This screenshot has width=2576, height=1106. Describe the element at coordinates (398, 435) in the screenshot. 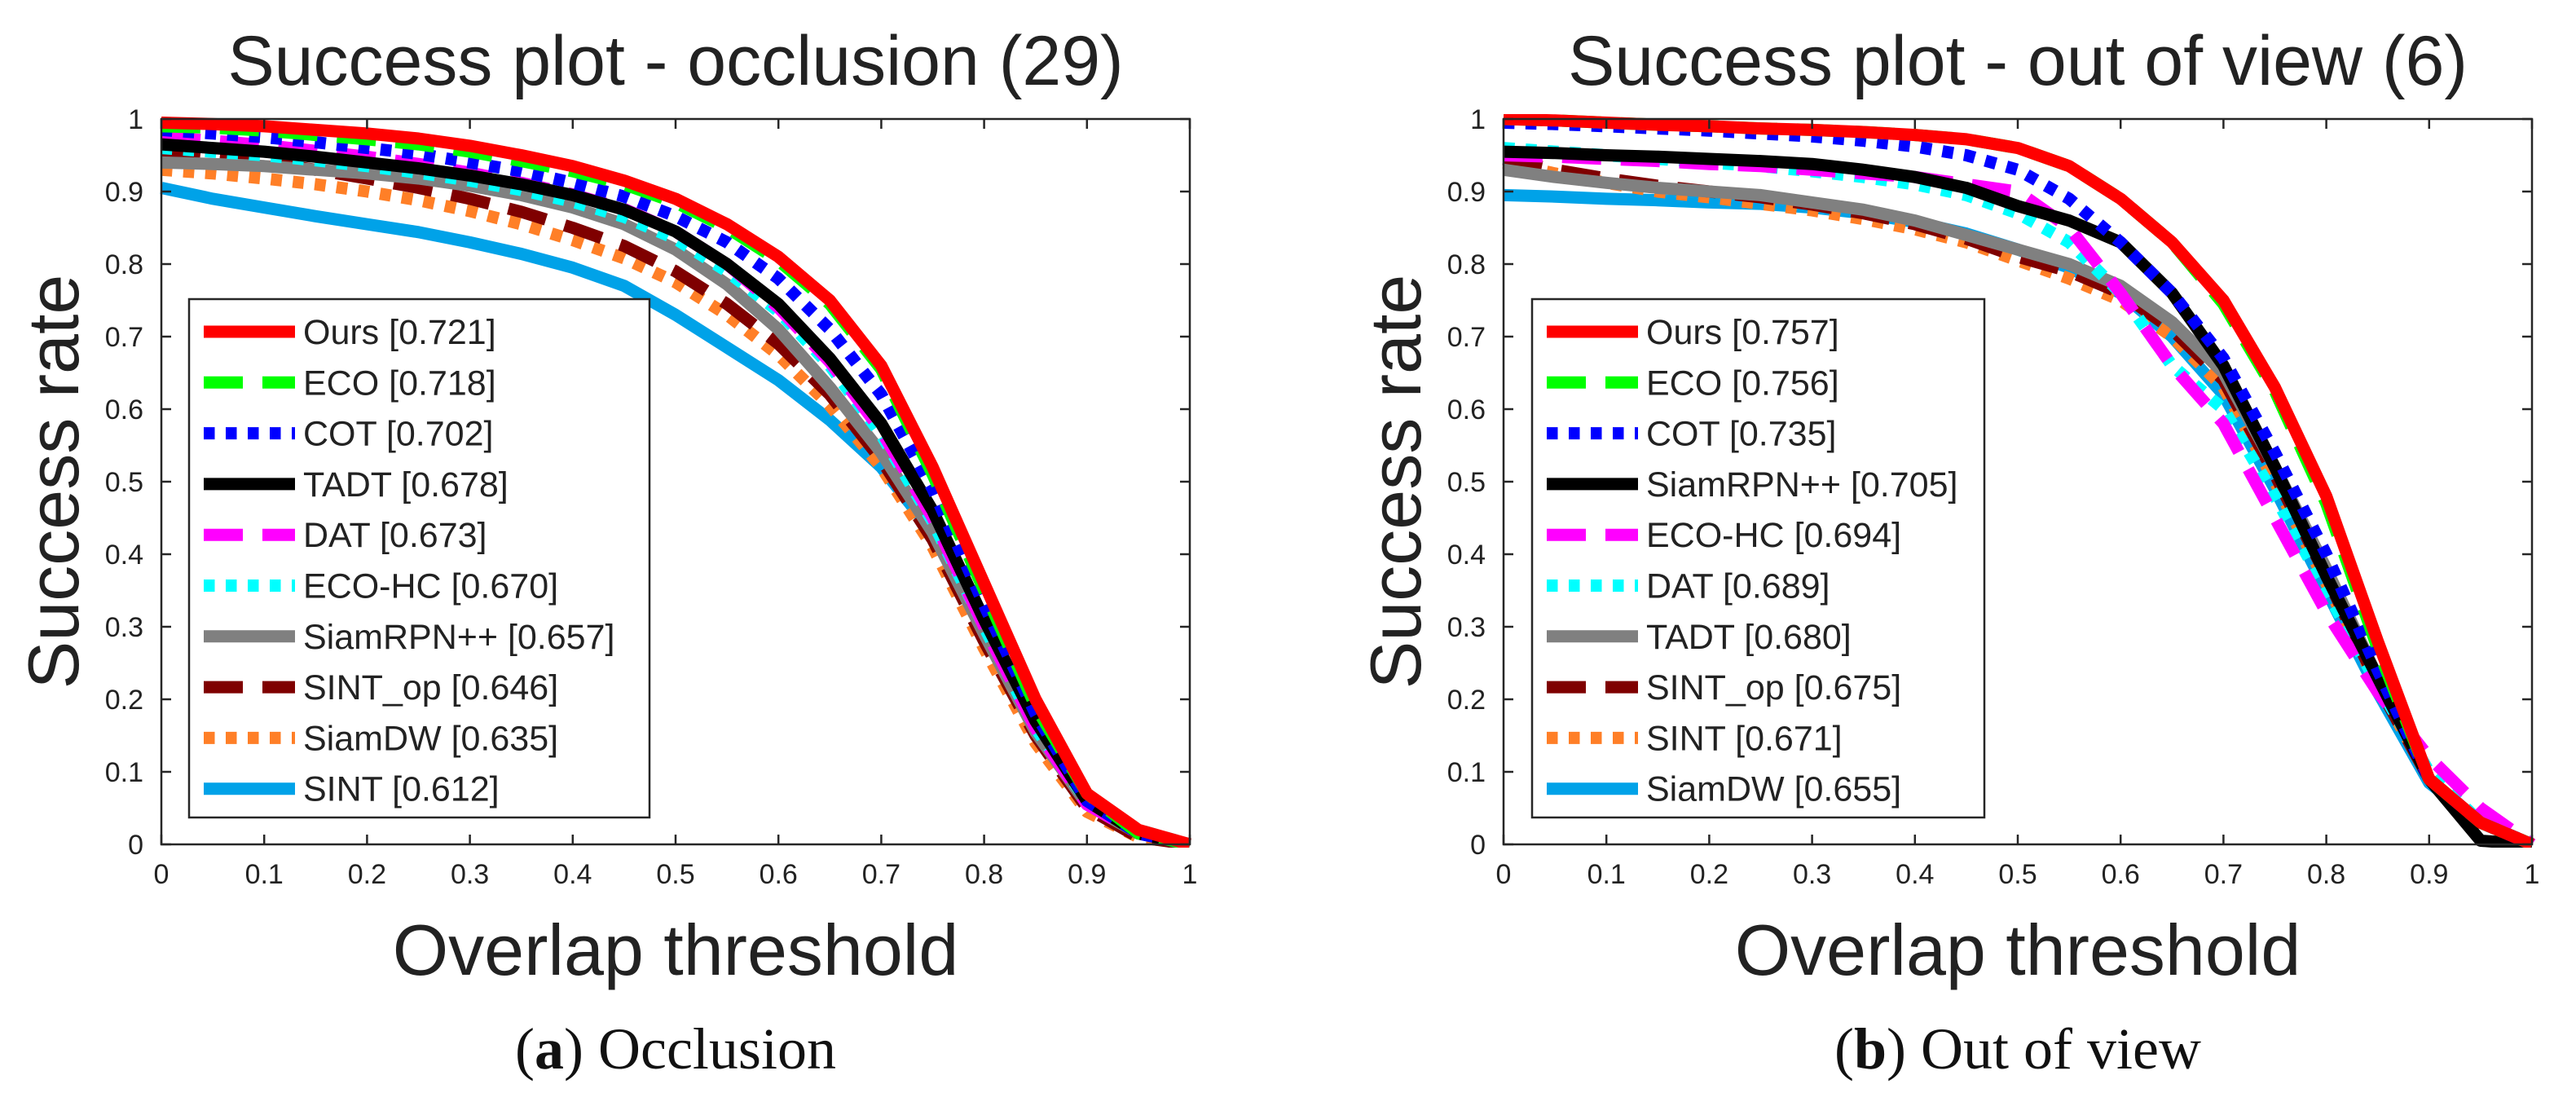

I see `legend-label: COT [0.702]` at that location.